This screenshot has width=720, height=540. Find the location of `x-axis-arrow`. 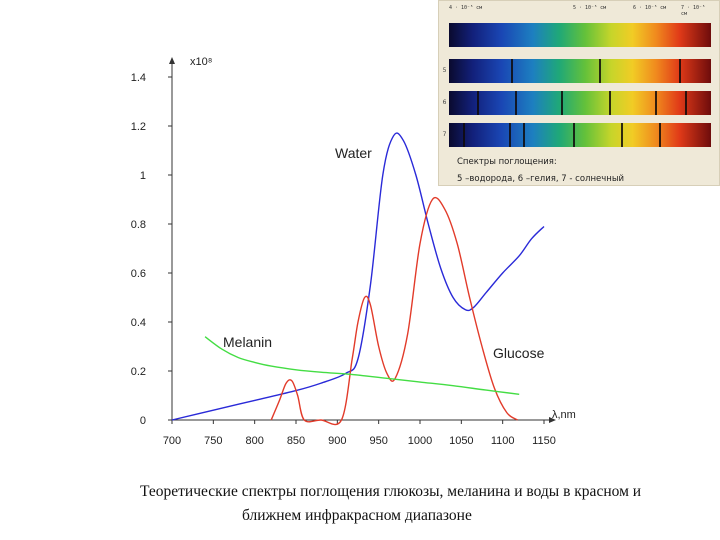

x-axis-arrow is located at coordinates (552, 420).